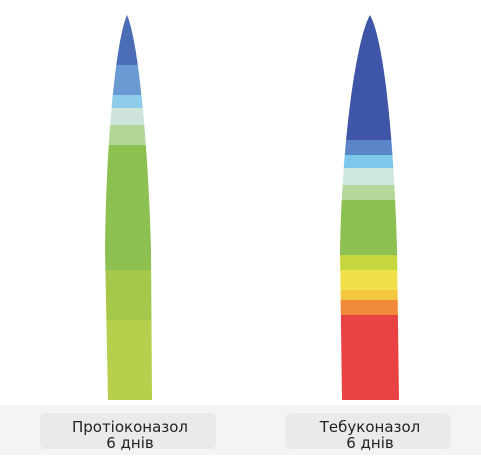 The height and width of the screenshot is (470, 481). What do you see at coordinates (128, 207) in the screenshot?
I see `leaf-left` at bounding box center [128, 207].